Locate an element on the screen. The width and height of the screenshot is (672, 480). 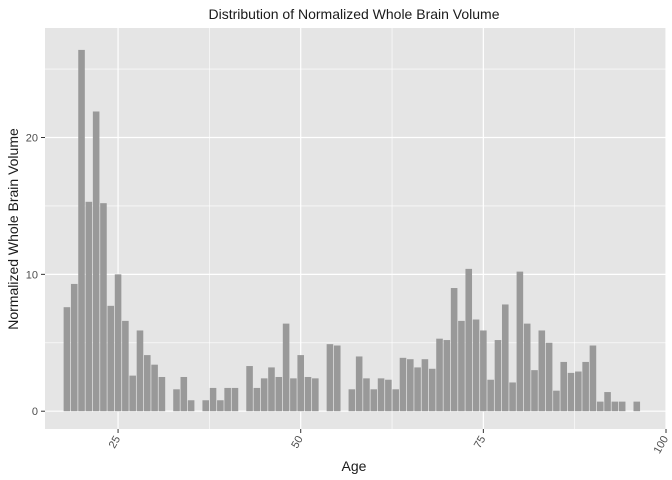
y-tick-labels: 0 10 20 is located at coordinates (32, 275).